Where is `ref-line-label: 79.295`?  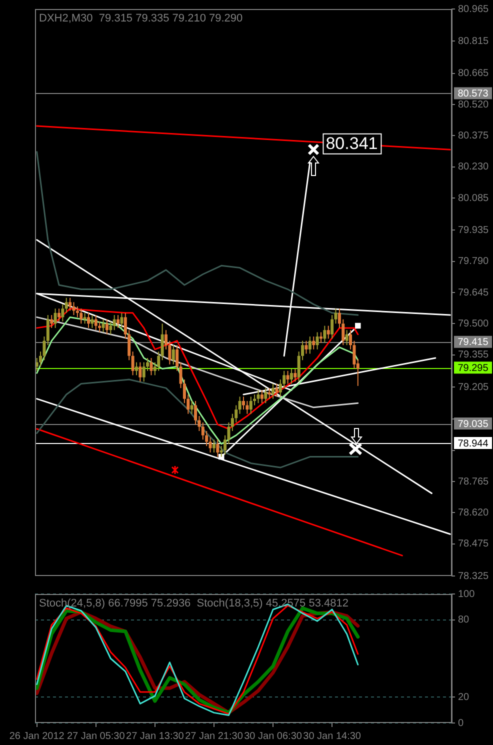 ref-line-label: 79.295 is located at coordinates (473, 368).